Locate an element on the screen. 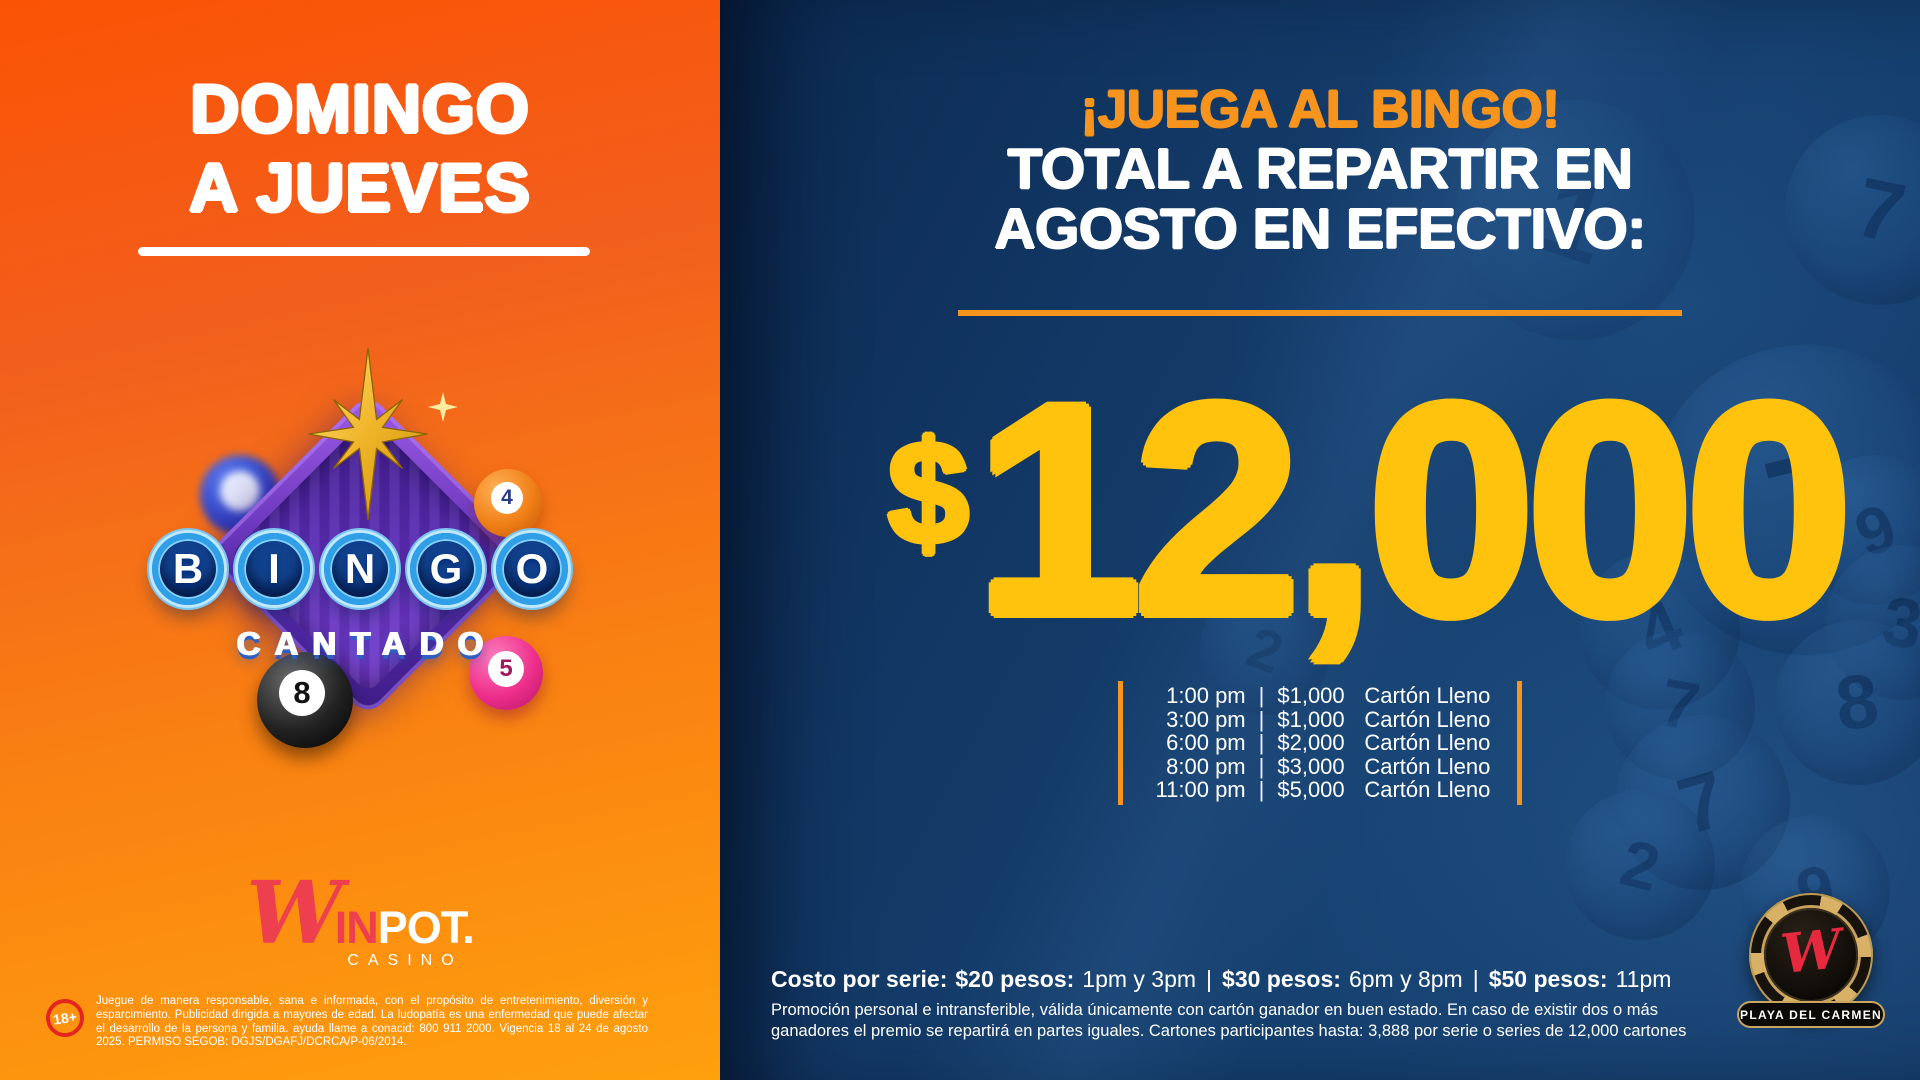  title-underline is located at coordinates (364, 251).